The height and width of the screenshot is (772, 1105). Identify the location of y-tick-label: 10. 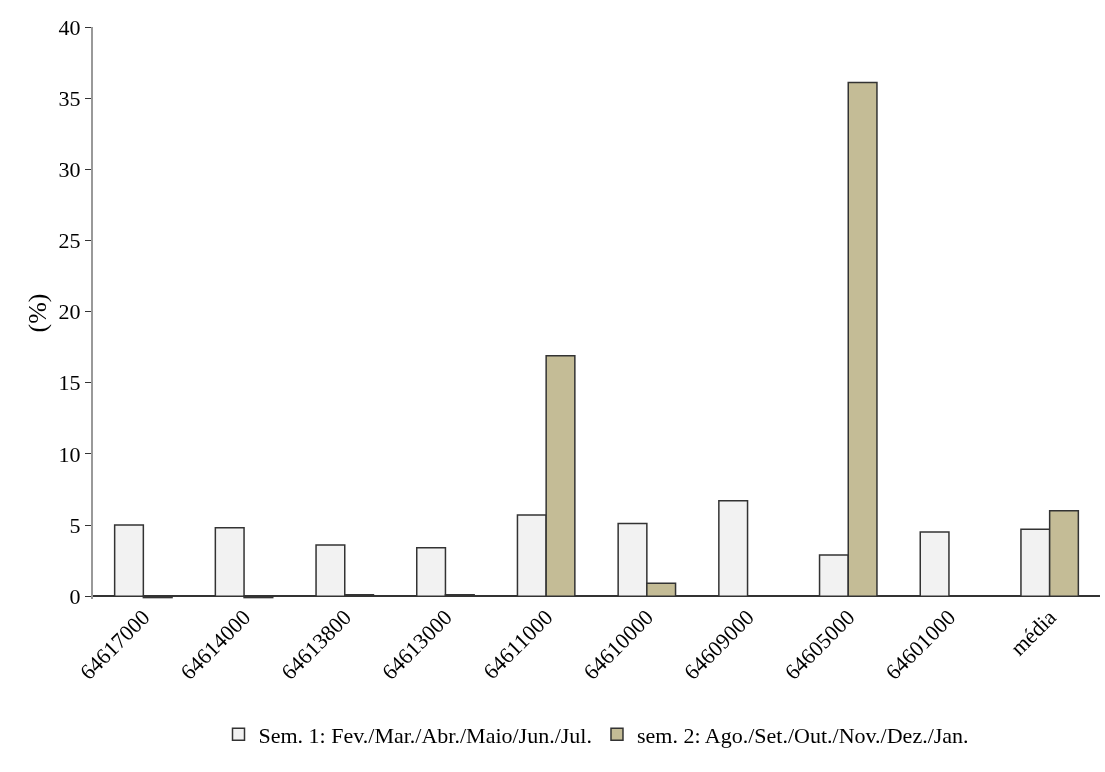
(69, 454).